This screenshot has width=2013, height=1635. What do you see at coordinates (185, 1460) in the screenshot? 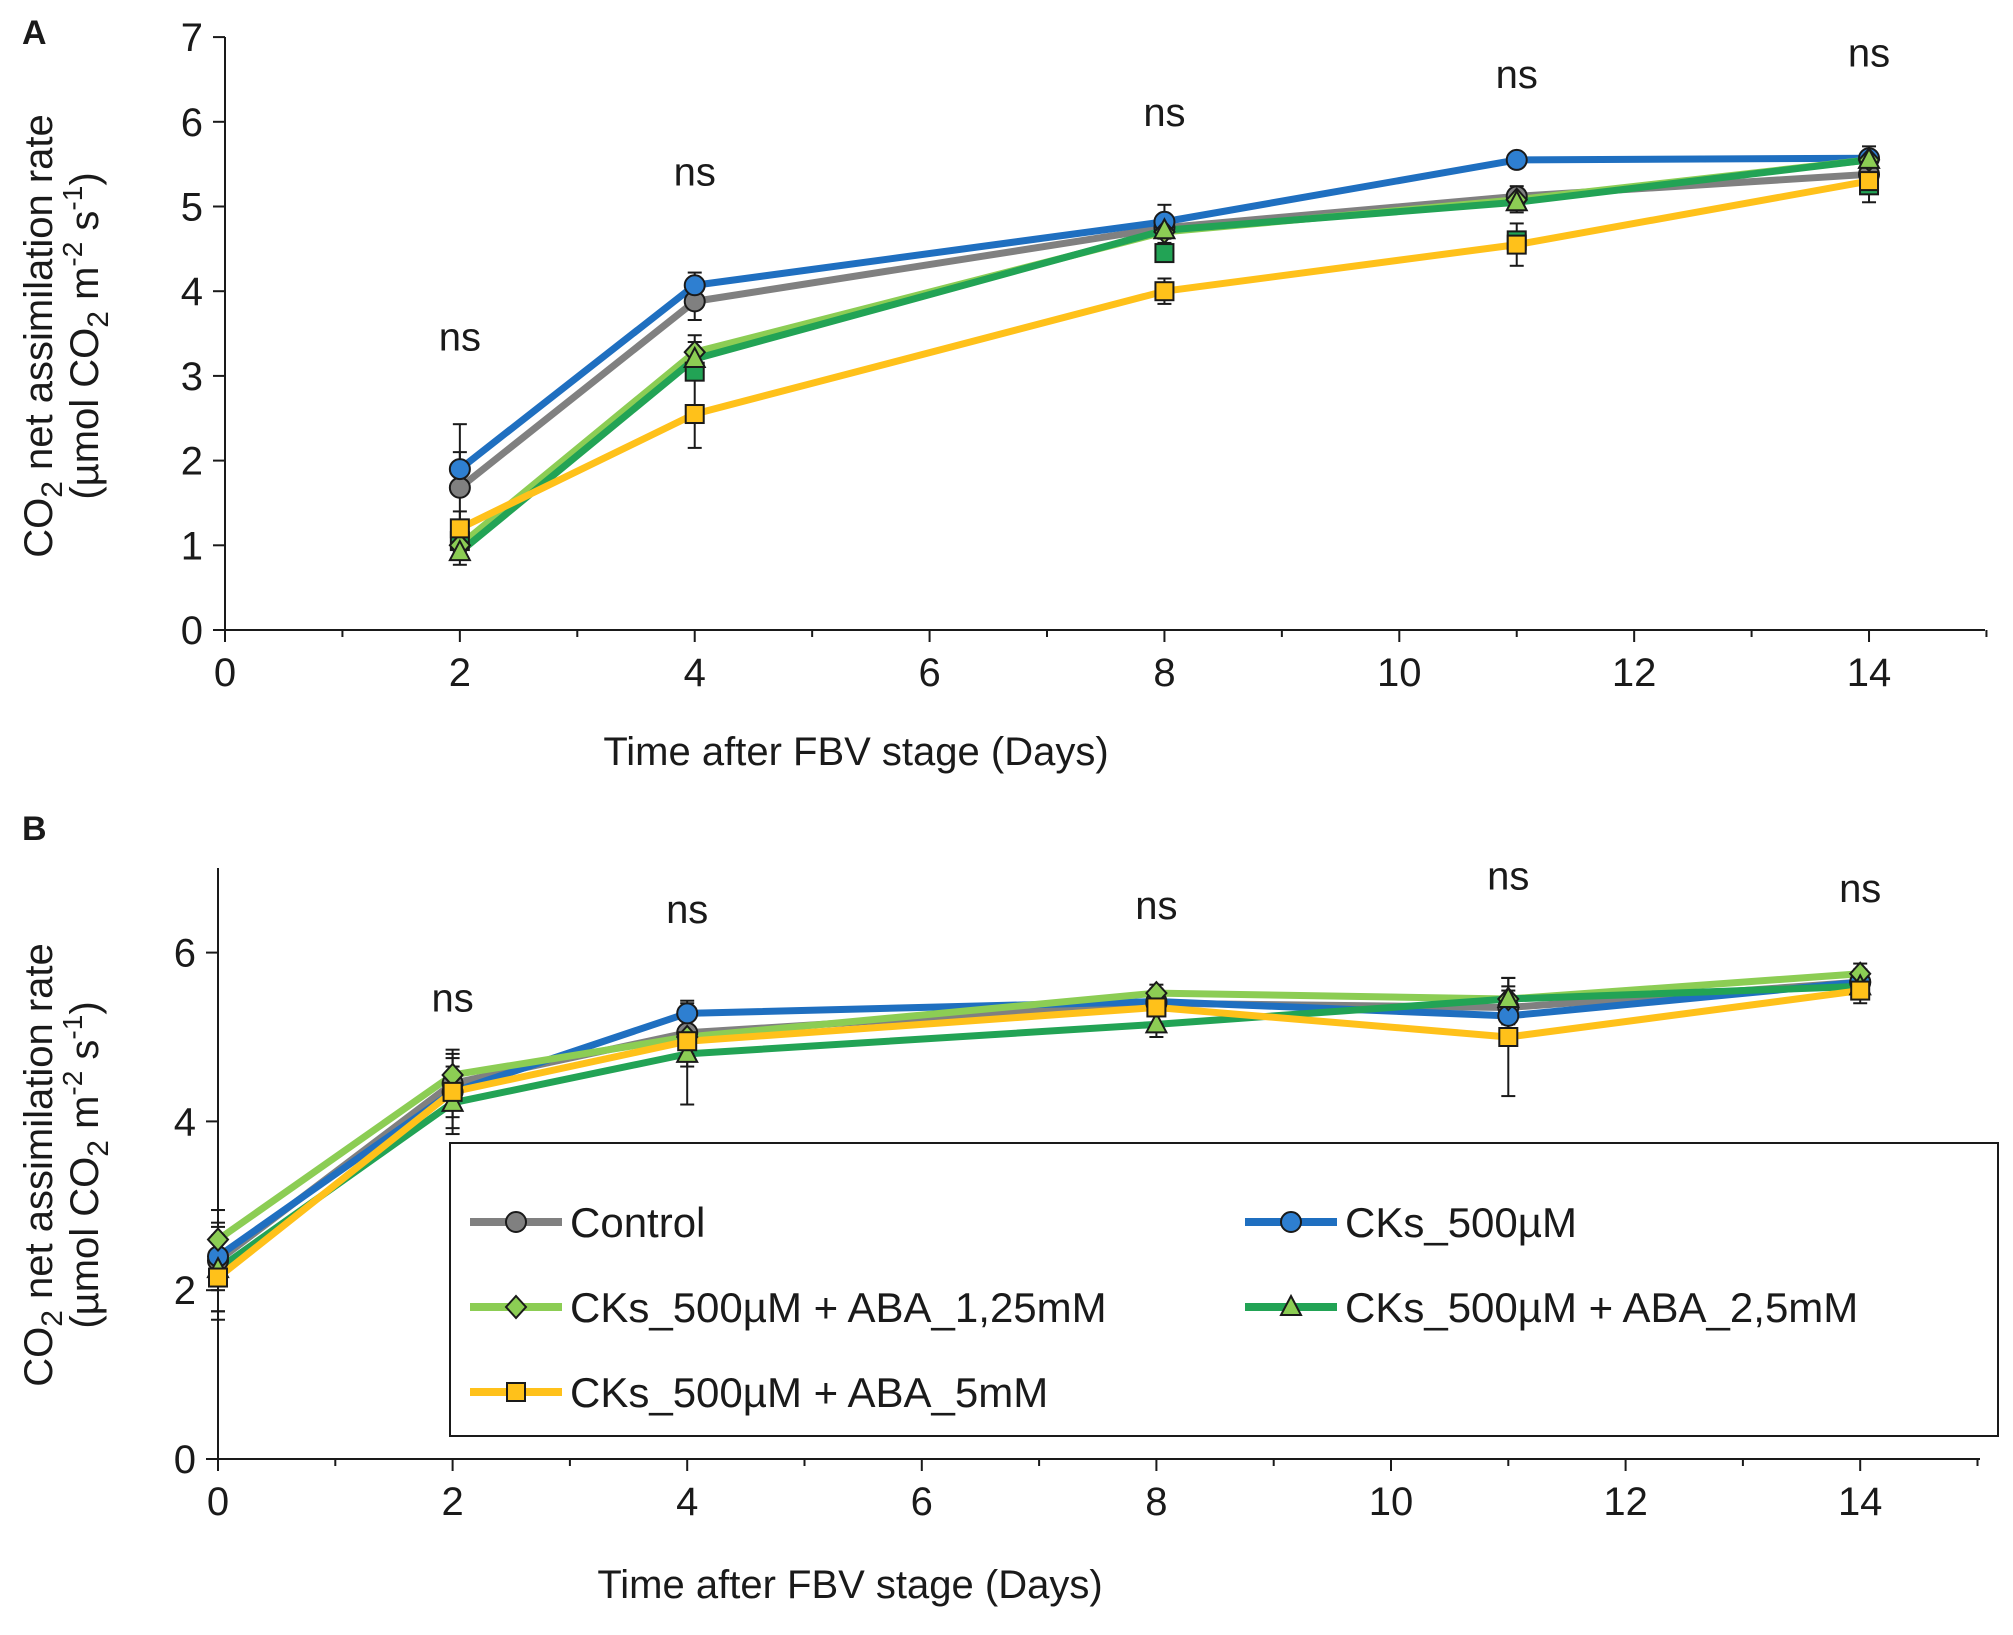
I see `panel-b-y-tick-label: 0` at bounding box center [185, 1460].